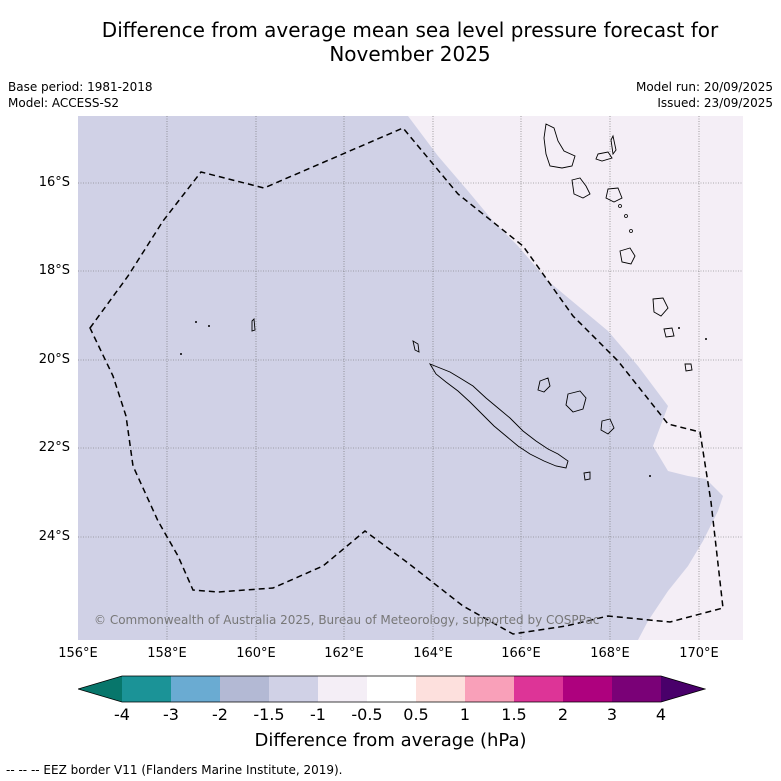 This screenshot has width=781, height=781. I want to click on cbar-tick-minus2: -2, so click(220, 714).